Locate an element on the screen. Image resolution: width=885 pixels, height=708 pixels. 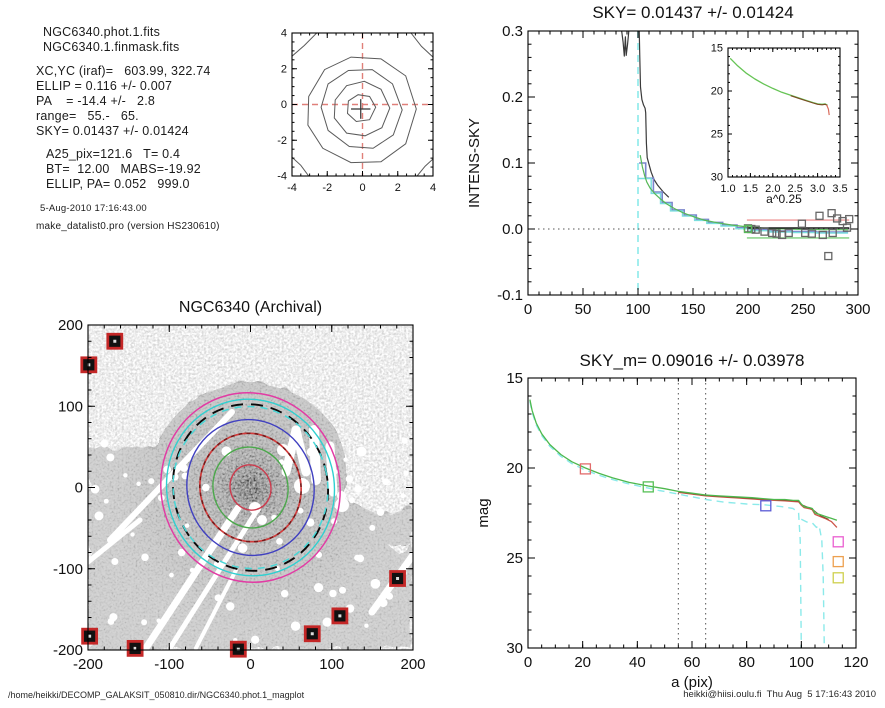
fit-ellipse-magenta is located at coordinates (250, 487).